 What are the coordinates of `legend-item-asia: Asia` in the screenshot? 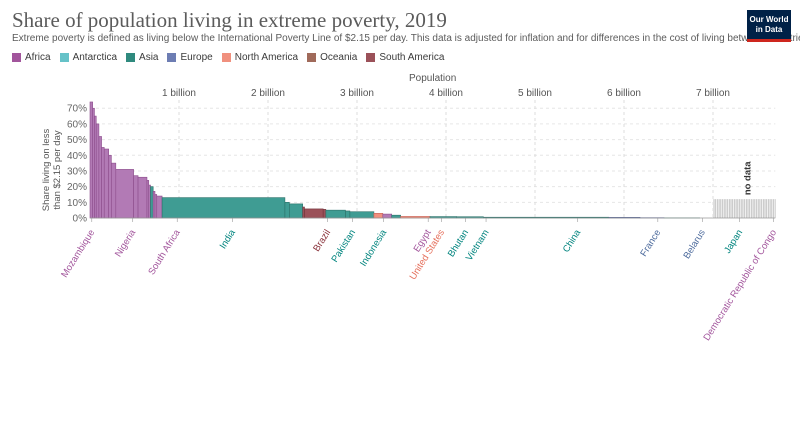 It's located at (142, 57).